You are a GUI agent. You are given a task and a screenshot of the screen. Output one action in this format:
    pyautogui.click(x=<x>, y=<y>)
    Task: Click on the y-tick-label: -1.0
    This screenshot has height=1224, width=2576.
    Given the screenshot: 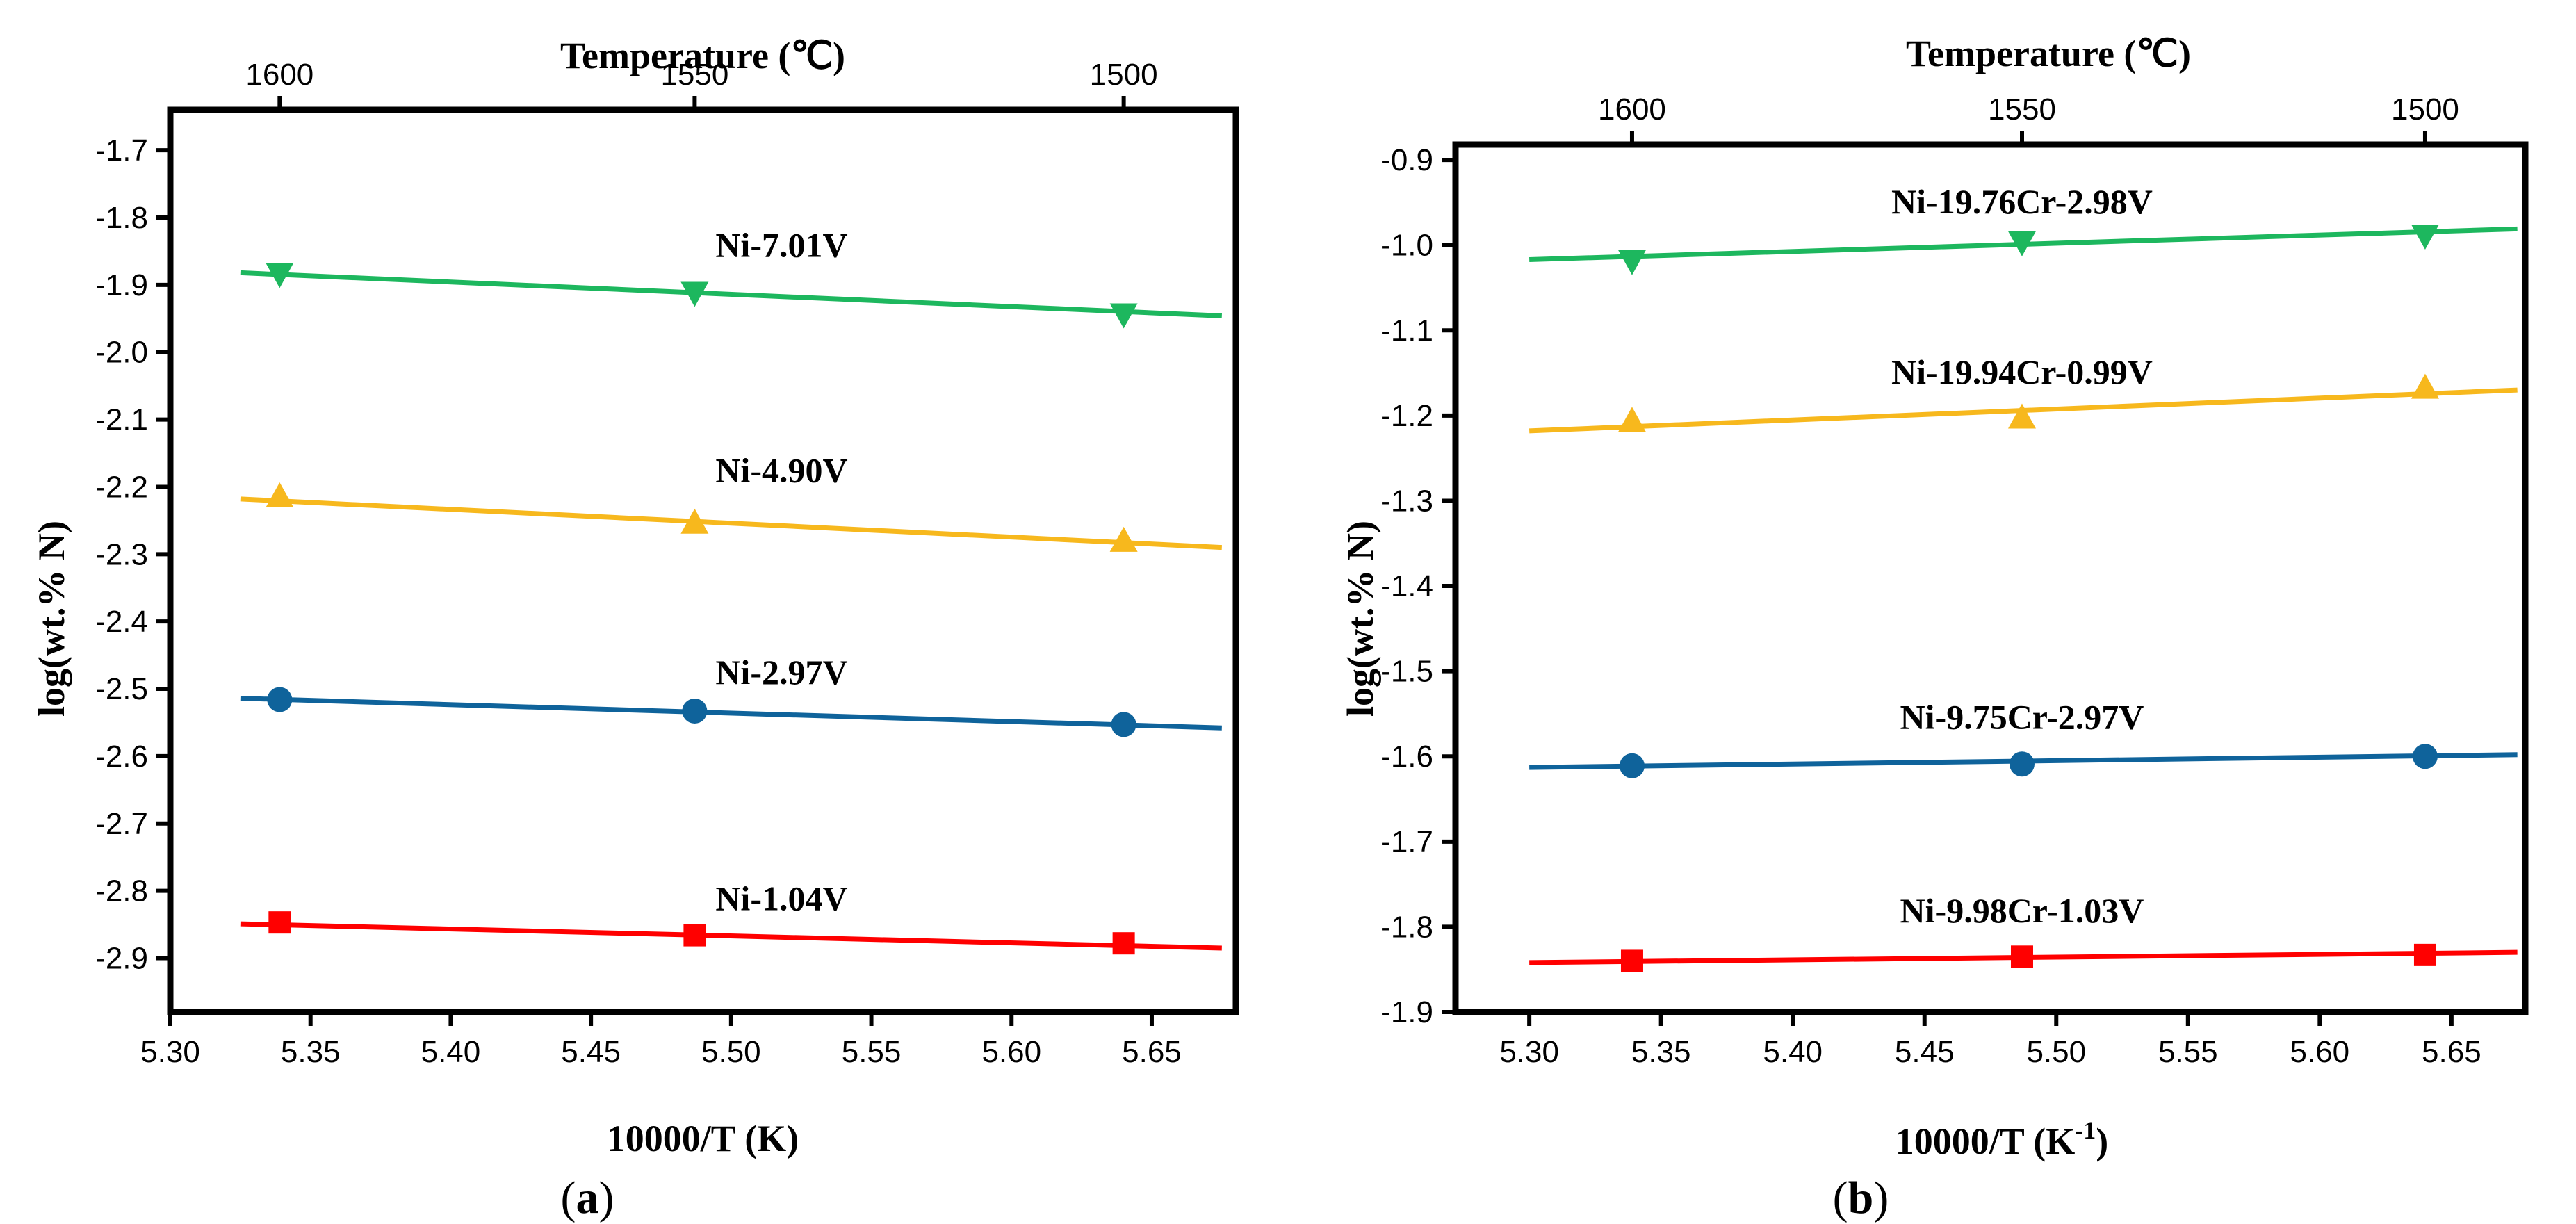 What is the action you would take?
    pyautogui.click(x=1406, y=246)
    